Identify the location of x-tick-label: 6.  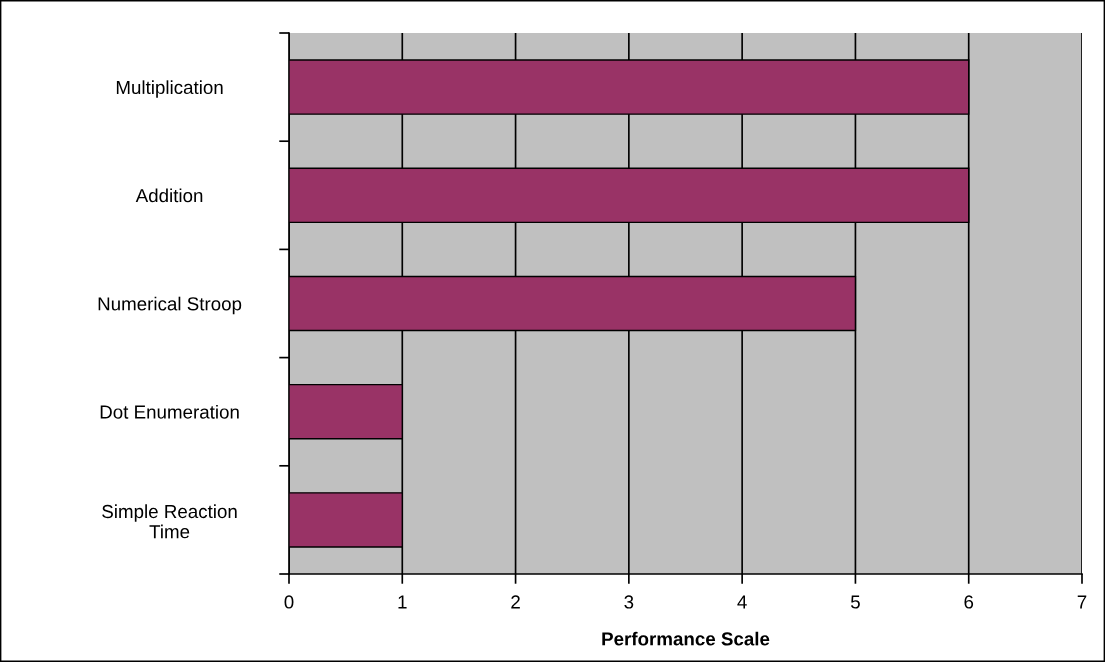
(969, 602).